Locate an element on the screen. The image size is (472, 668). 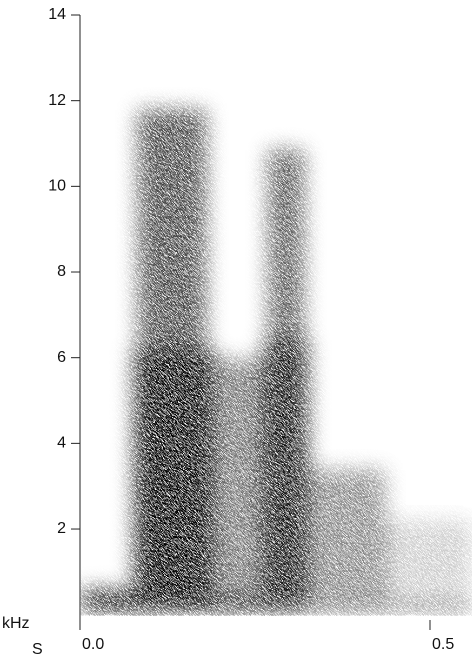
x-tick-label: 0.0 is located at coordinates (93, 644).